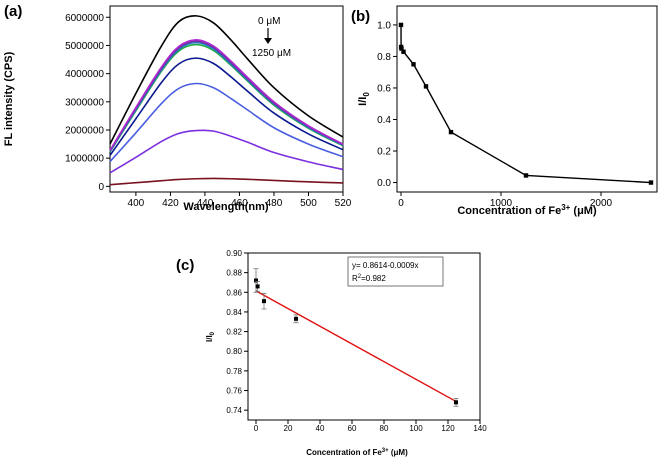  What do you see at coordinates (601, 203) in the screenshot?
I see `b-x-tick-label: 2000` at bounding box center [601, 203].